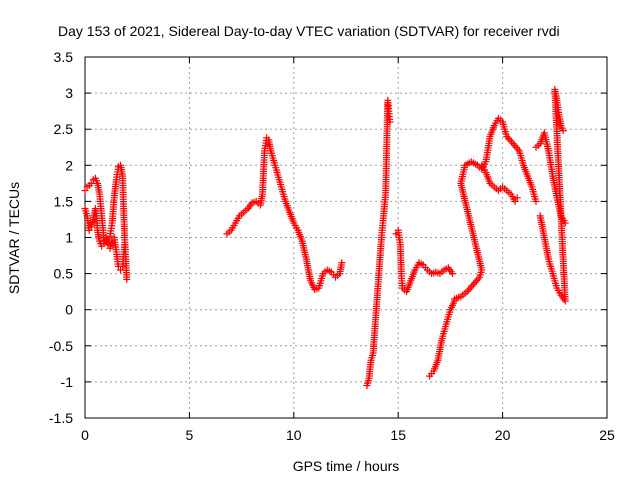 The width and height of the screenshot is (640, 480). What do you see at coordinates (61, 418) in the screenshot?
I see `y-tick-label: -1.5` at bounding box center [61, 418].